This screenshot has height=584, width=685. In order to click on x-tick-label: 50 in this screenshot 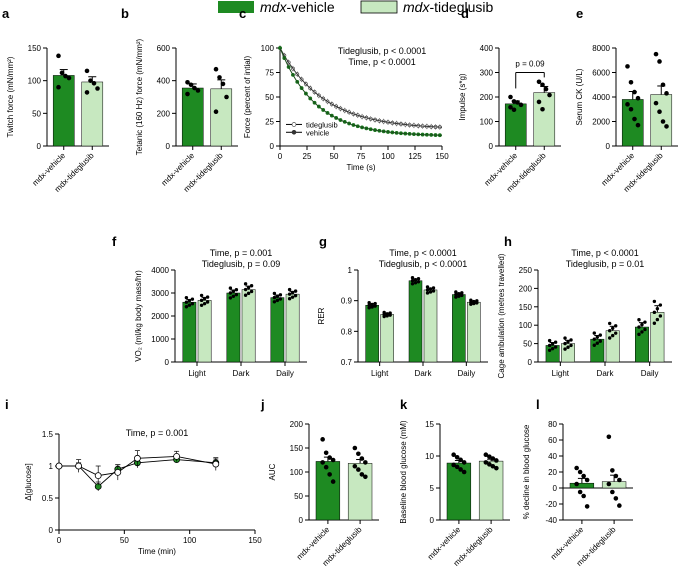, I will do `click(334, 156)`.